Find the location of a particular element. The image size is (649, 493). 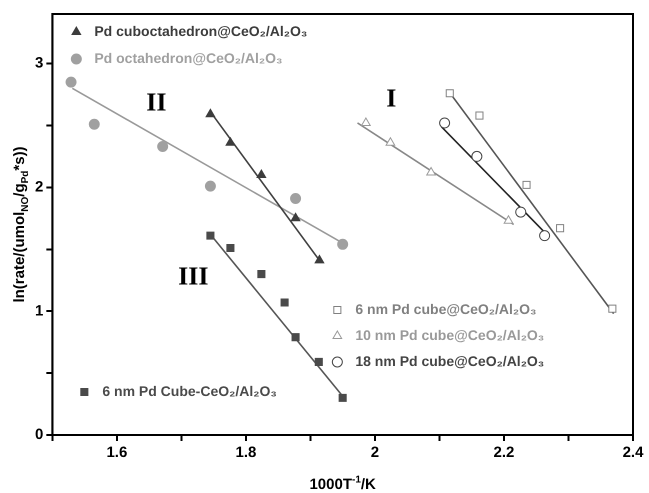

legend-label: Pd cuboctahedron@CeO₂/Al₂O₃ is located at coordinates (201, 30).